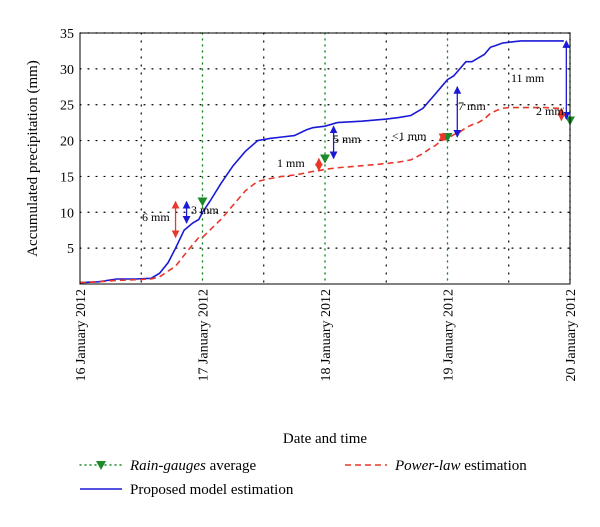 Image resolution: width=600 pixels, height=527 pixels. I want to click on difference-label: 11 mm, so click(528, 78).